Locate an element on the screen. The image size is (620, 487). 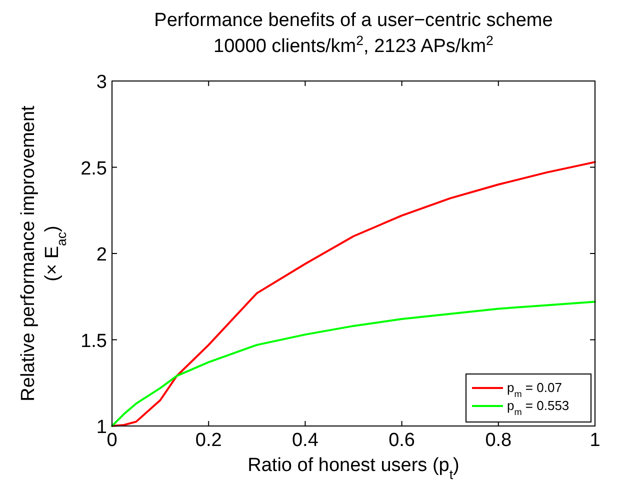
y-tick-label: 1 is located at coordinates (101, 427).